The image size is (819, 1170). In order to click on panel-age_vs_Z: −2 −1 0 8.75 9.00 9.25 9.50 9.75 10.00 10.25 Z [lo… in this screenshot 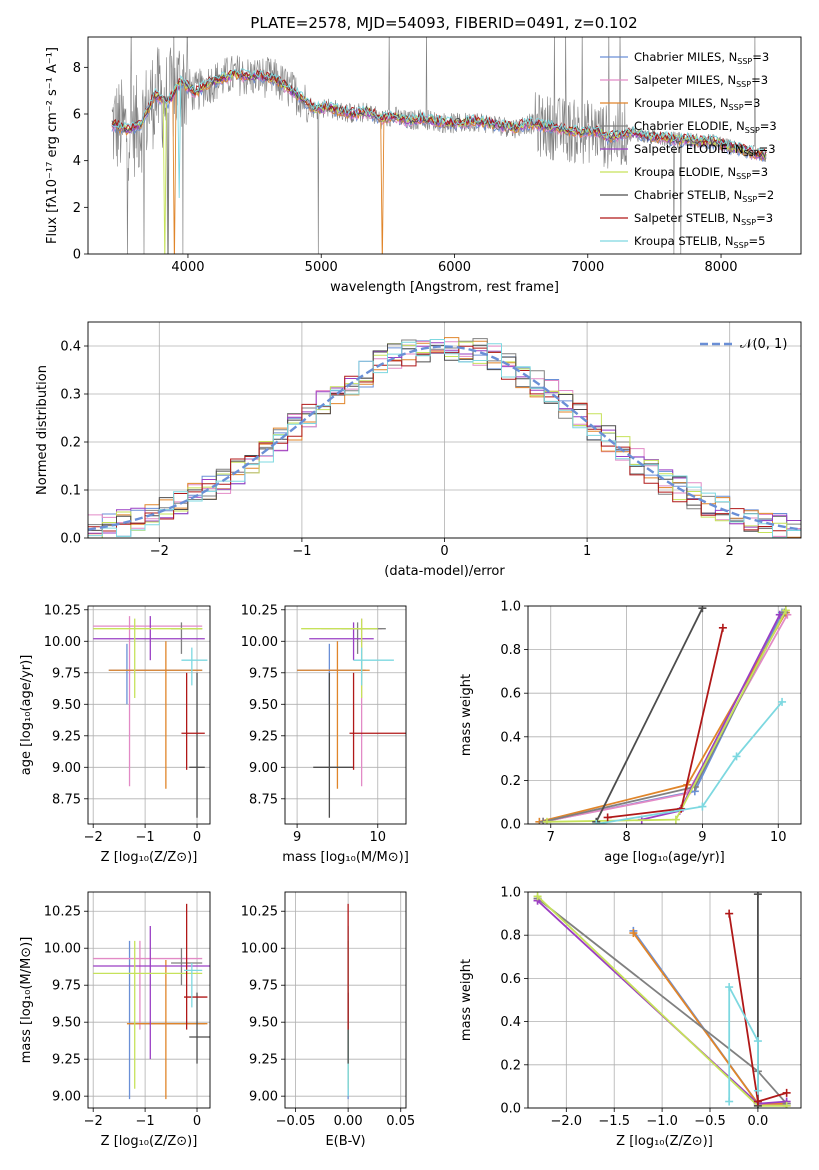, I will do `click(115, 734)`.